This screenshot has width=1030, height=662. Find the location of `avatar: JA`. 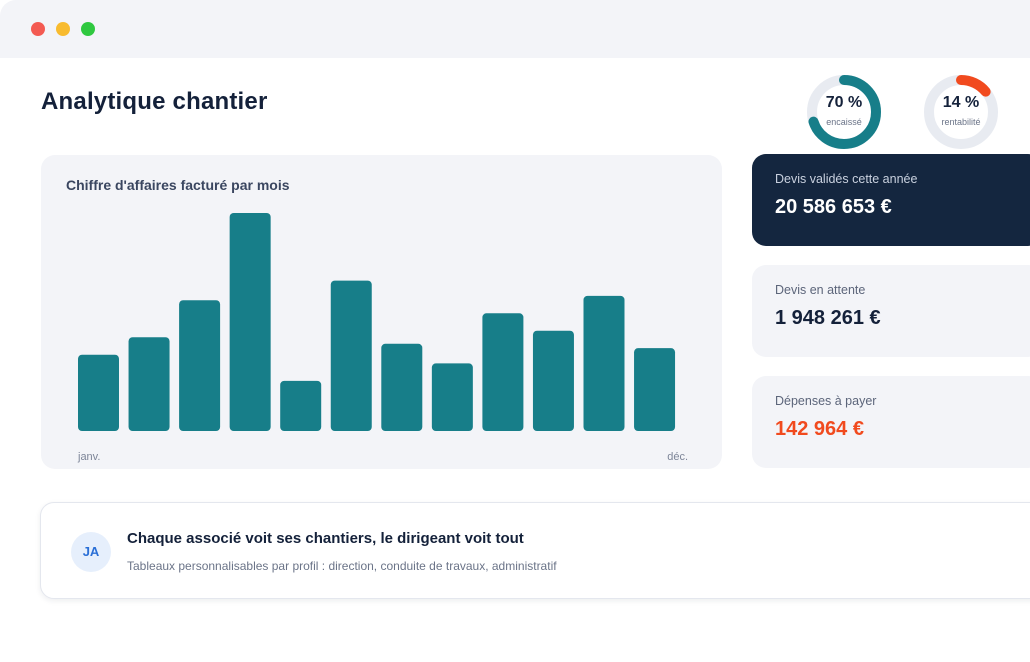

avatar: JA is located at coordinates (91, 552).